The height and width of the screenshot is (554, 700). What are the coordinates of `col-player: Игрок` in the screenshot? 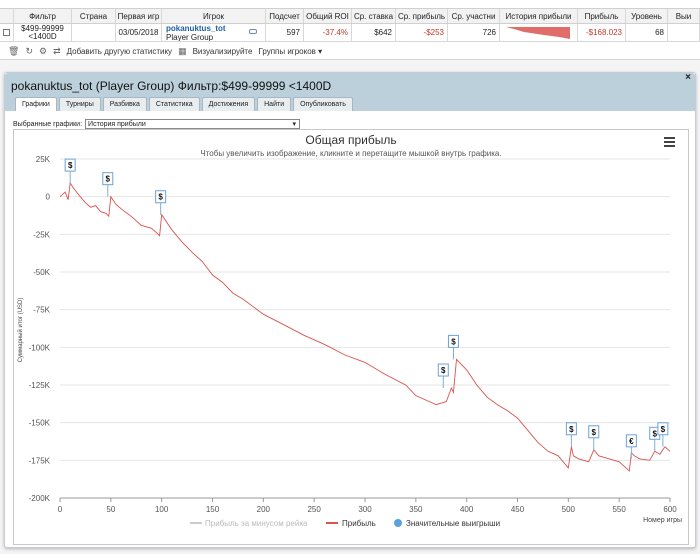 It's located at (214, 16).